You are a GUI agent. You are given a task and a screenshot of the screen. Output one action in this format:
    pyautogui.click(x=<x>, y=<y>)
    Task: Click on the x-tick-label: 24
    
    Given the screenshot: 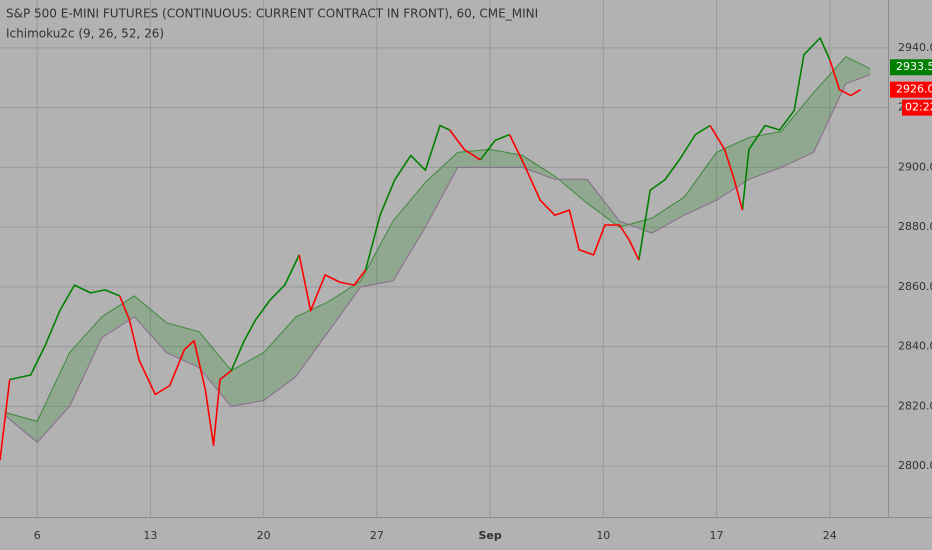 What is the action you would take?
    pyautogui.click(x=830, y=535)
    